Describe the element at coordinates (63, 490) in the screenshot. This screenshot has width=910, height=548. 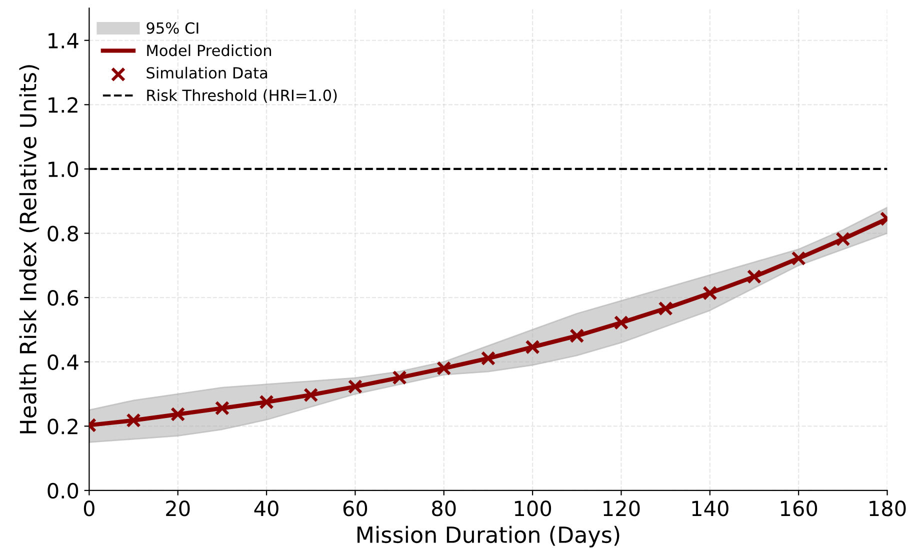
I see `y-tick-label: 0.0` at that location.